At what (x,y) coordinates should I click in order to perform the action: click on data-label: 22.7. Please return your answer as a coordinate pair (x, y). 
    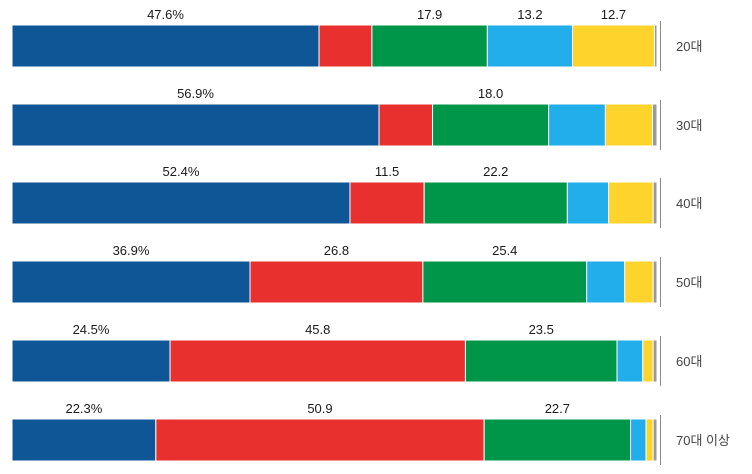
    Looking at the image, I should click on (557, 408).